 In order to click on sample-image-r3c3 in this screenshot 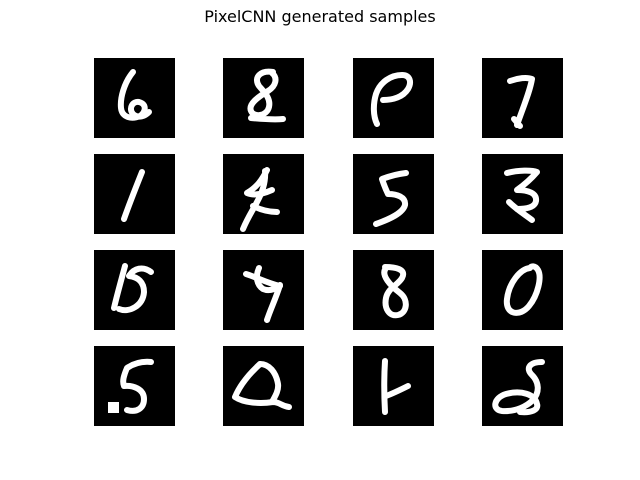, I will do `click(393, 290)`.